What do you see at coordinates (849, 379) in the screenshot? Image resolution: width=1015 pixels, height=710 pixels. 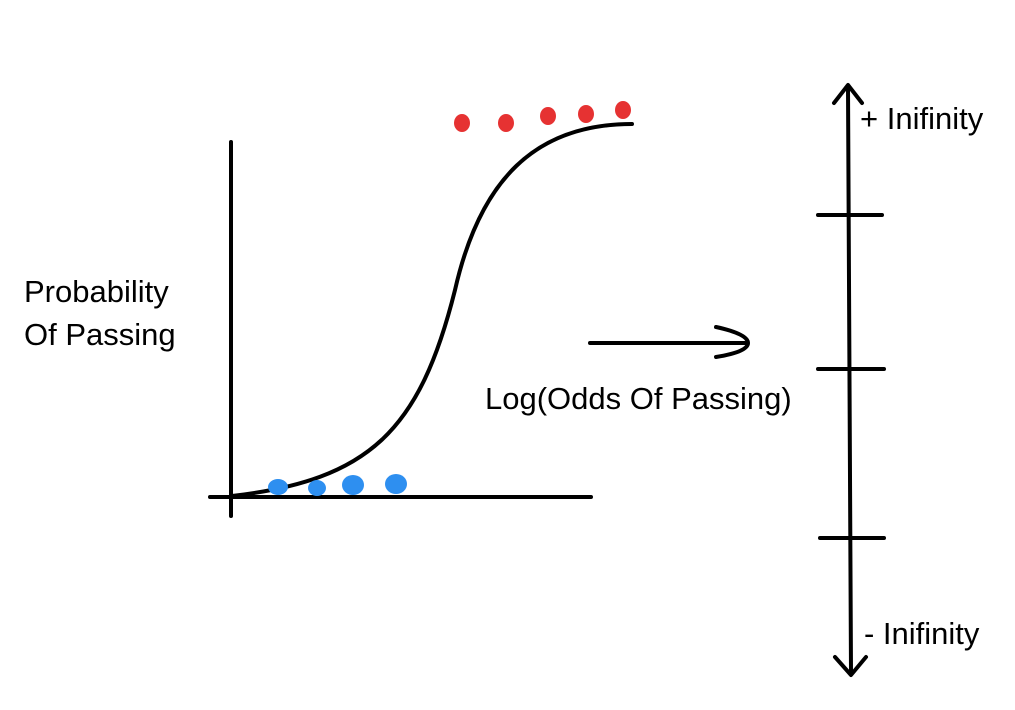 I see `log-odds-axis` at bounding box center [849, 379].